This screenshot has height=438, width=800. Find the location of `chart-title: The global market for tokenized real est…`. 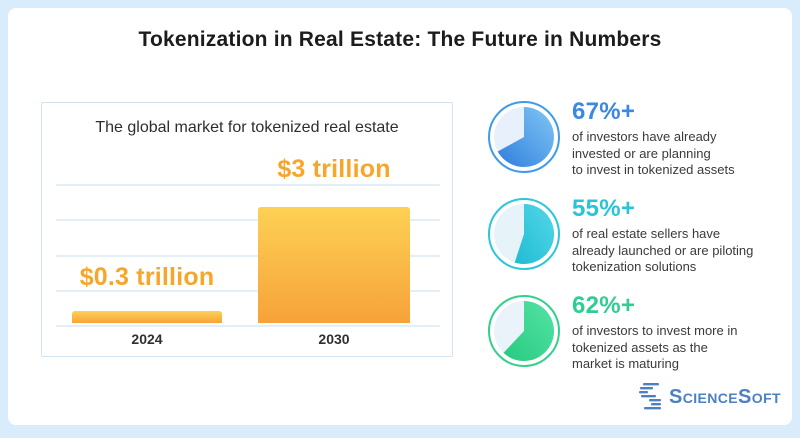

chart-title: The global market for tokenized real est… is located at coordinates (247, 127).